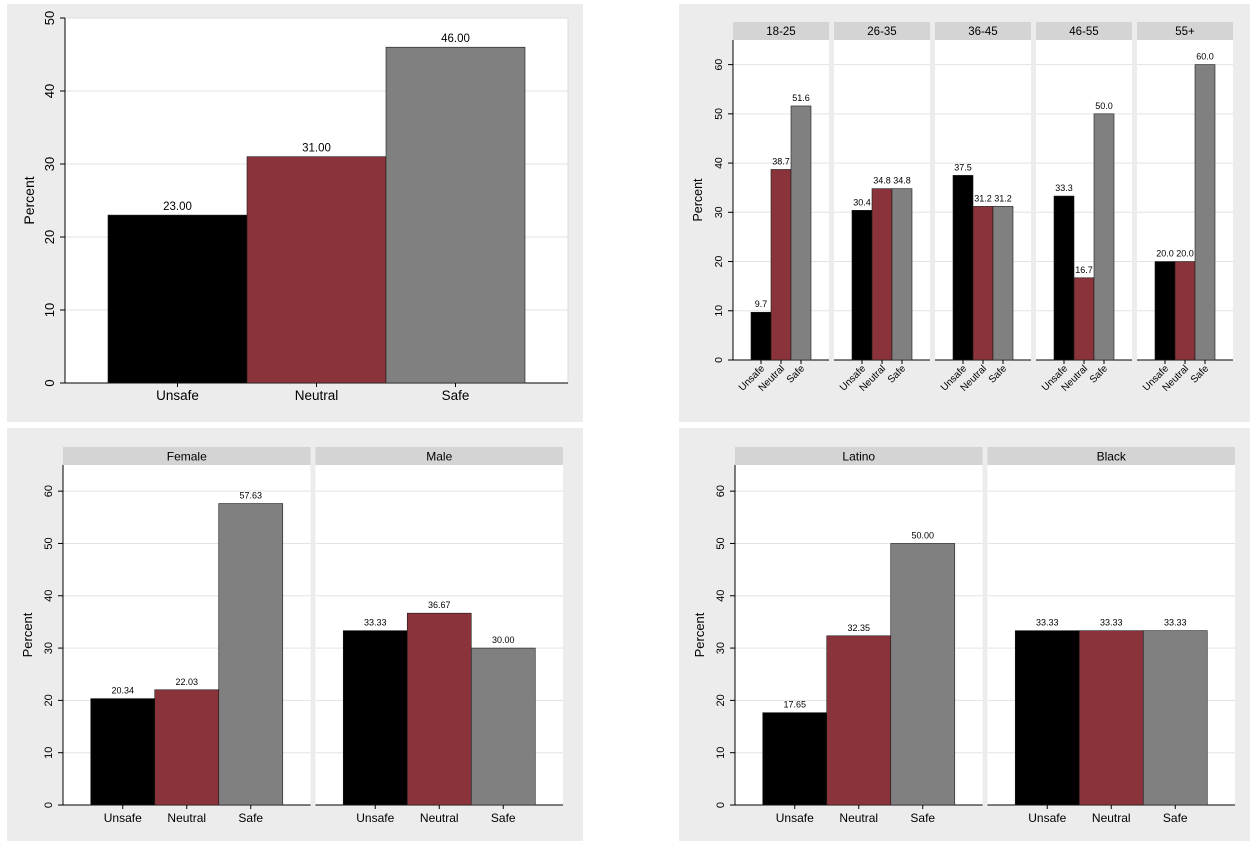 The width and height of the screenshot is (1250, 841). I want to click on data-label: 37.5, so click(963, 167).